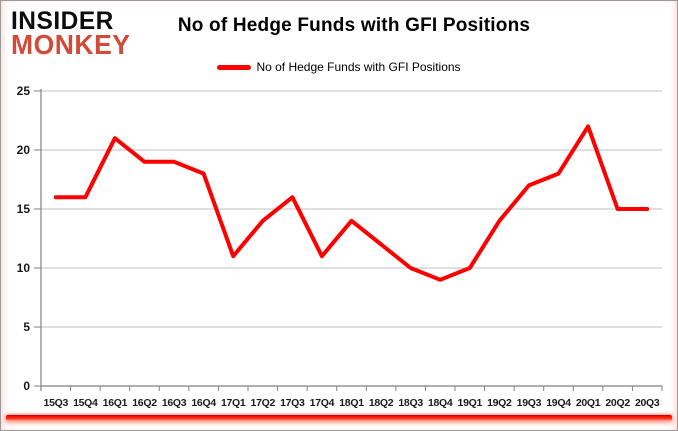 This screenshot has height=431, width=678. I want to click on x-tick-label-18Q1: 18Q1, so click(351, 403).